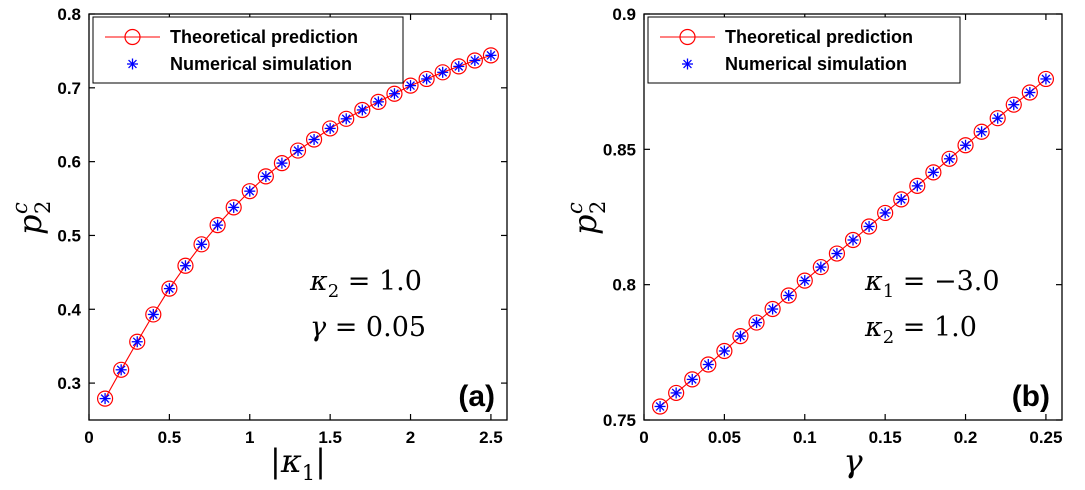 The height and width of the screenshot is (490, 1085). I want to click on x-tick-label: 1.5, so click(330, 437).